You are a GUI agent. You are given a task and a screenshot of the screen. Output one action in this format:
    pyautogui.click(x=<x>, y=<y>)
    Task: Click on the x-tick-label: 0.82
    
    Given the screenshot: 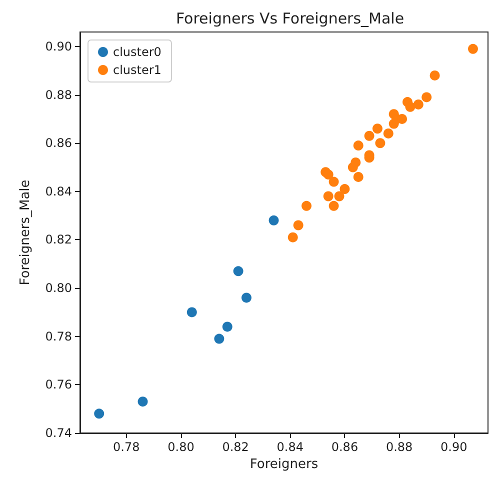 What is the action you would take?
    pyautogui.click(x=235, y=447)
    